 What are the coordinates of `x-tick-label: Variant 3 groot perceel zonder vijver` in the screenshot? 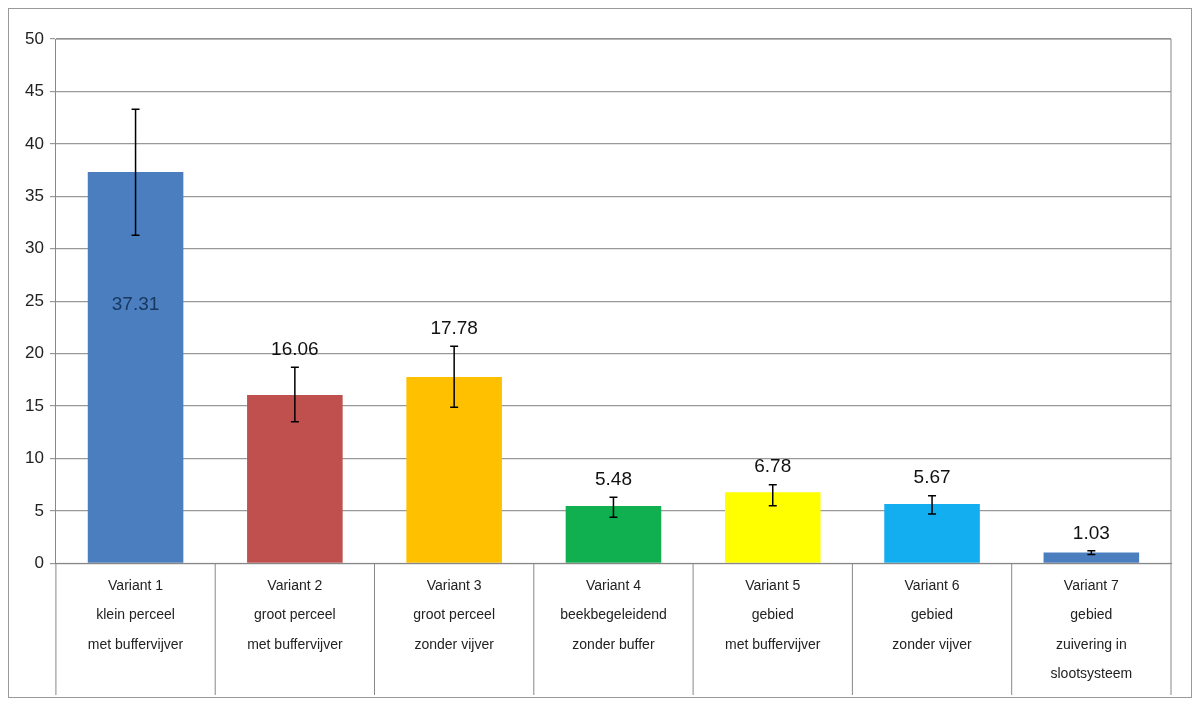 It's located at (454, 614).